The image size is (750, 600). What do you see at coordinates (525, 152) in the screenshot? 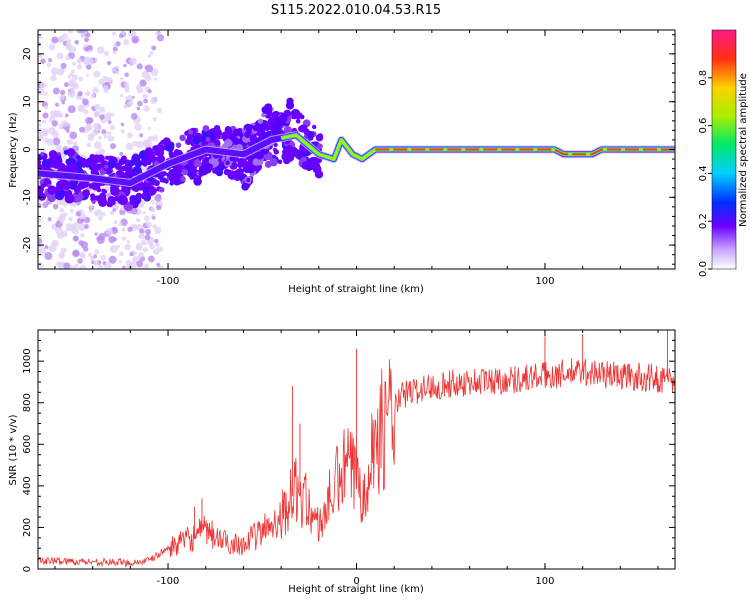
I see `ridge-core` at bounding box center [525, 152].